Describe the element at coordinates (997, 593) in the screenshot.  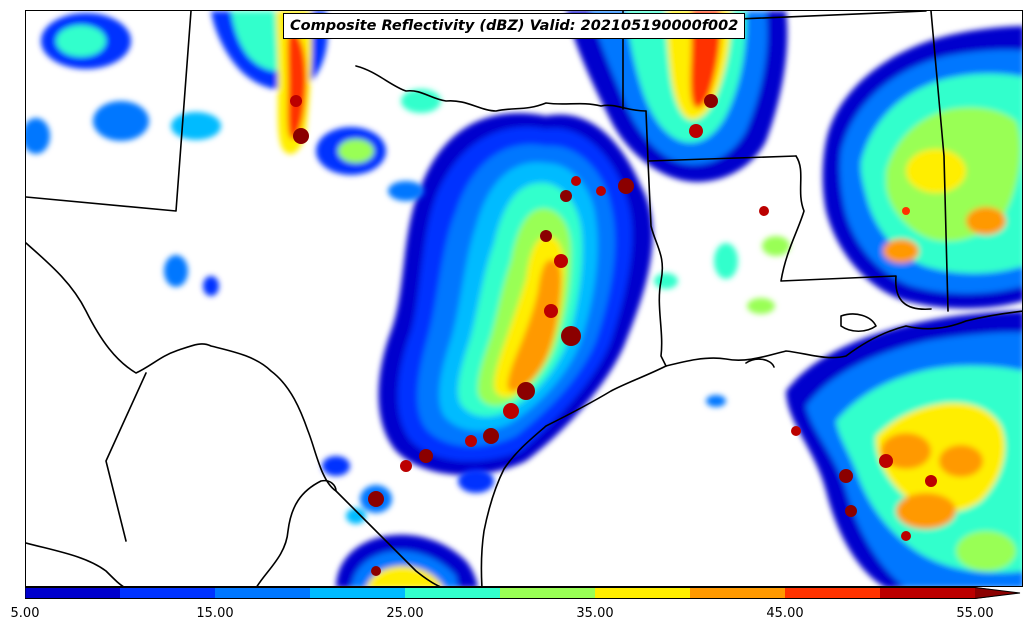
I see `colorbar-extend-max-arrow` at that location.